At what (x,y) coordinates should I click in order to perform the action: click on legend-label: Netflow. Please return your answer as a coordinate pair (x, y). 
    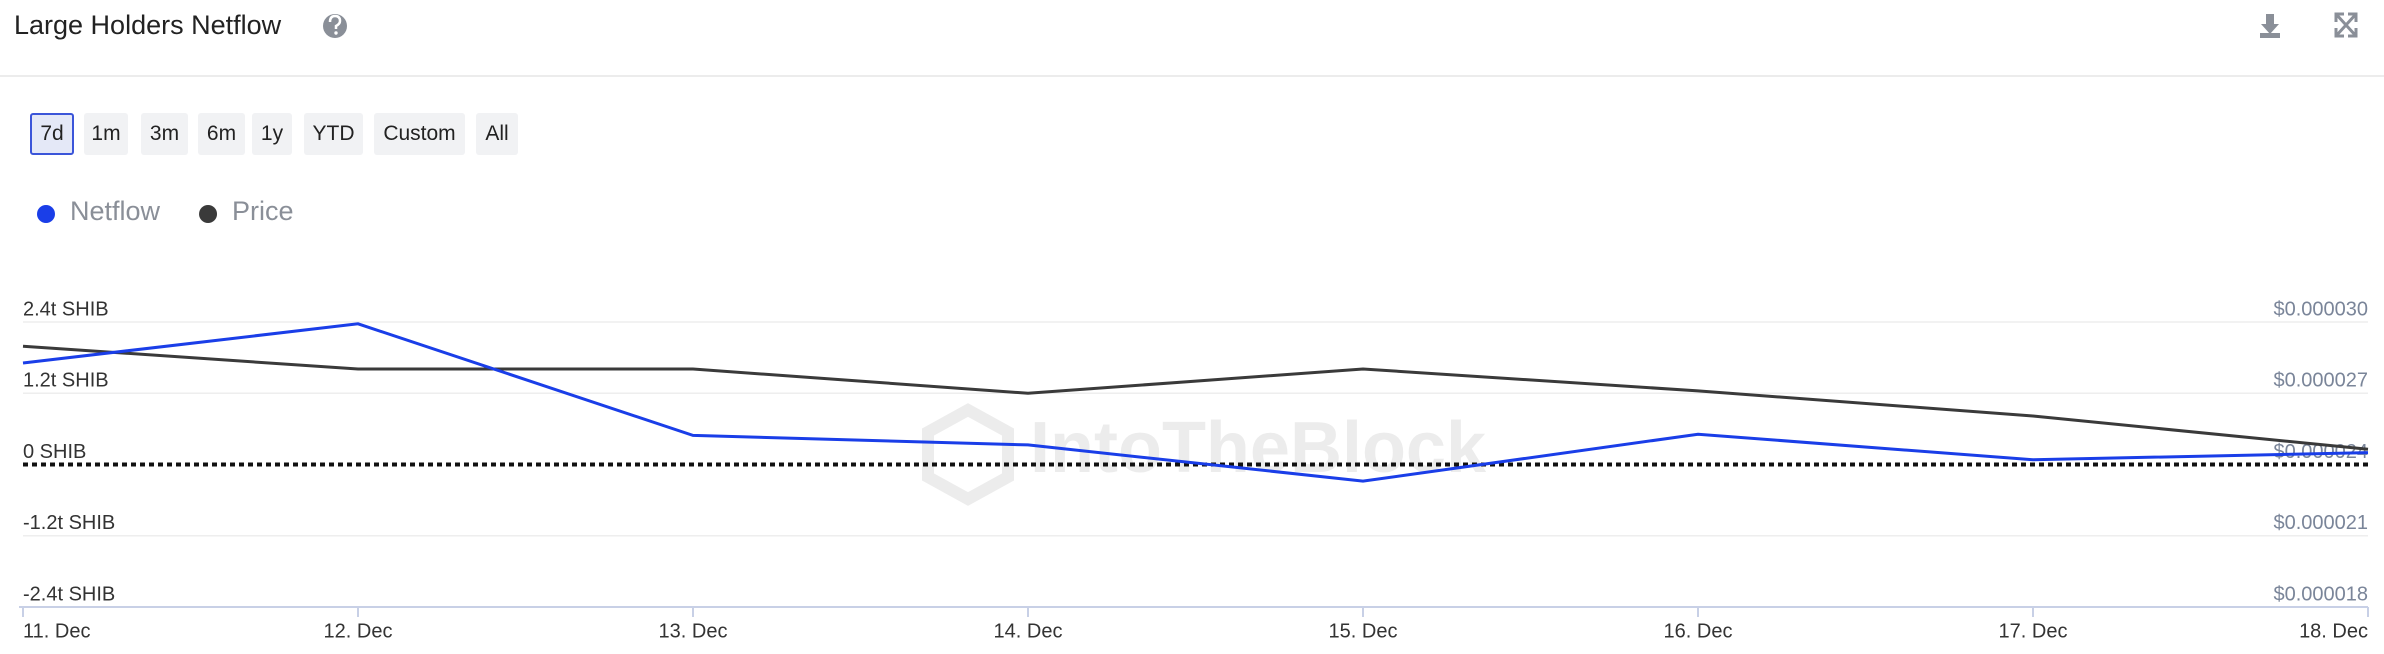
    Looking at the image, I should click on (115, 211).